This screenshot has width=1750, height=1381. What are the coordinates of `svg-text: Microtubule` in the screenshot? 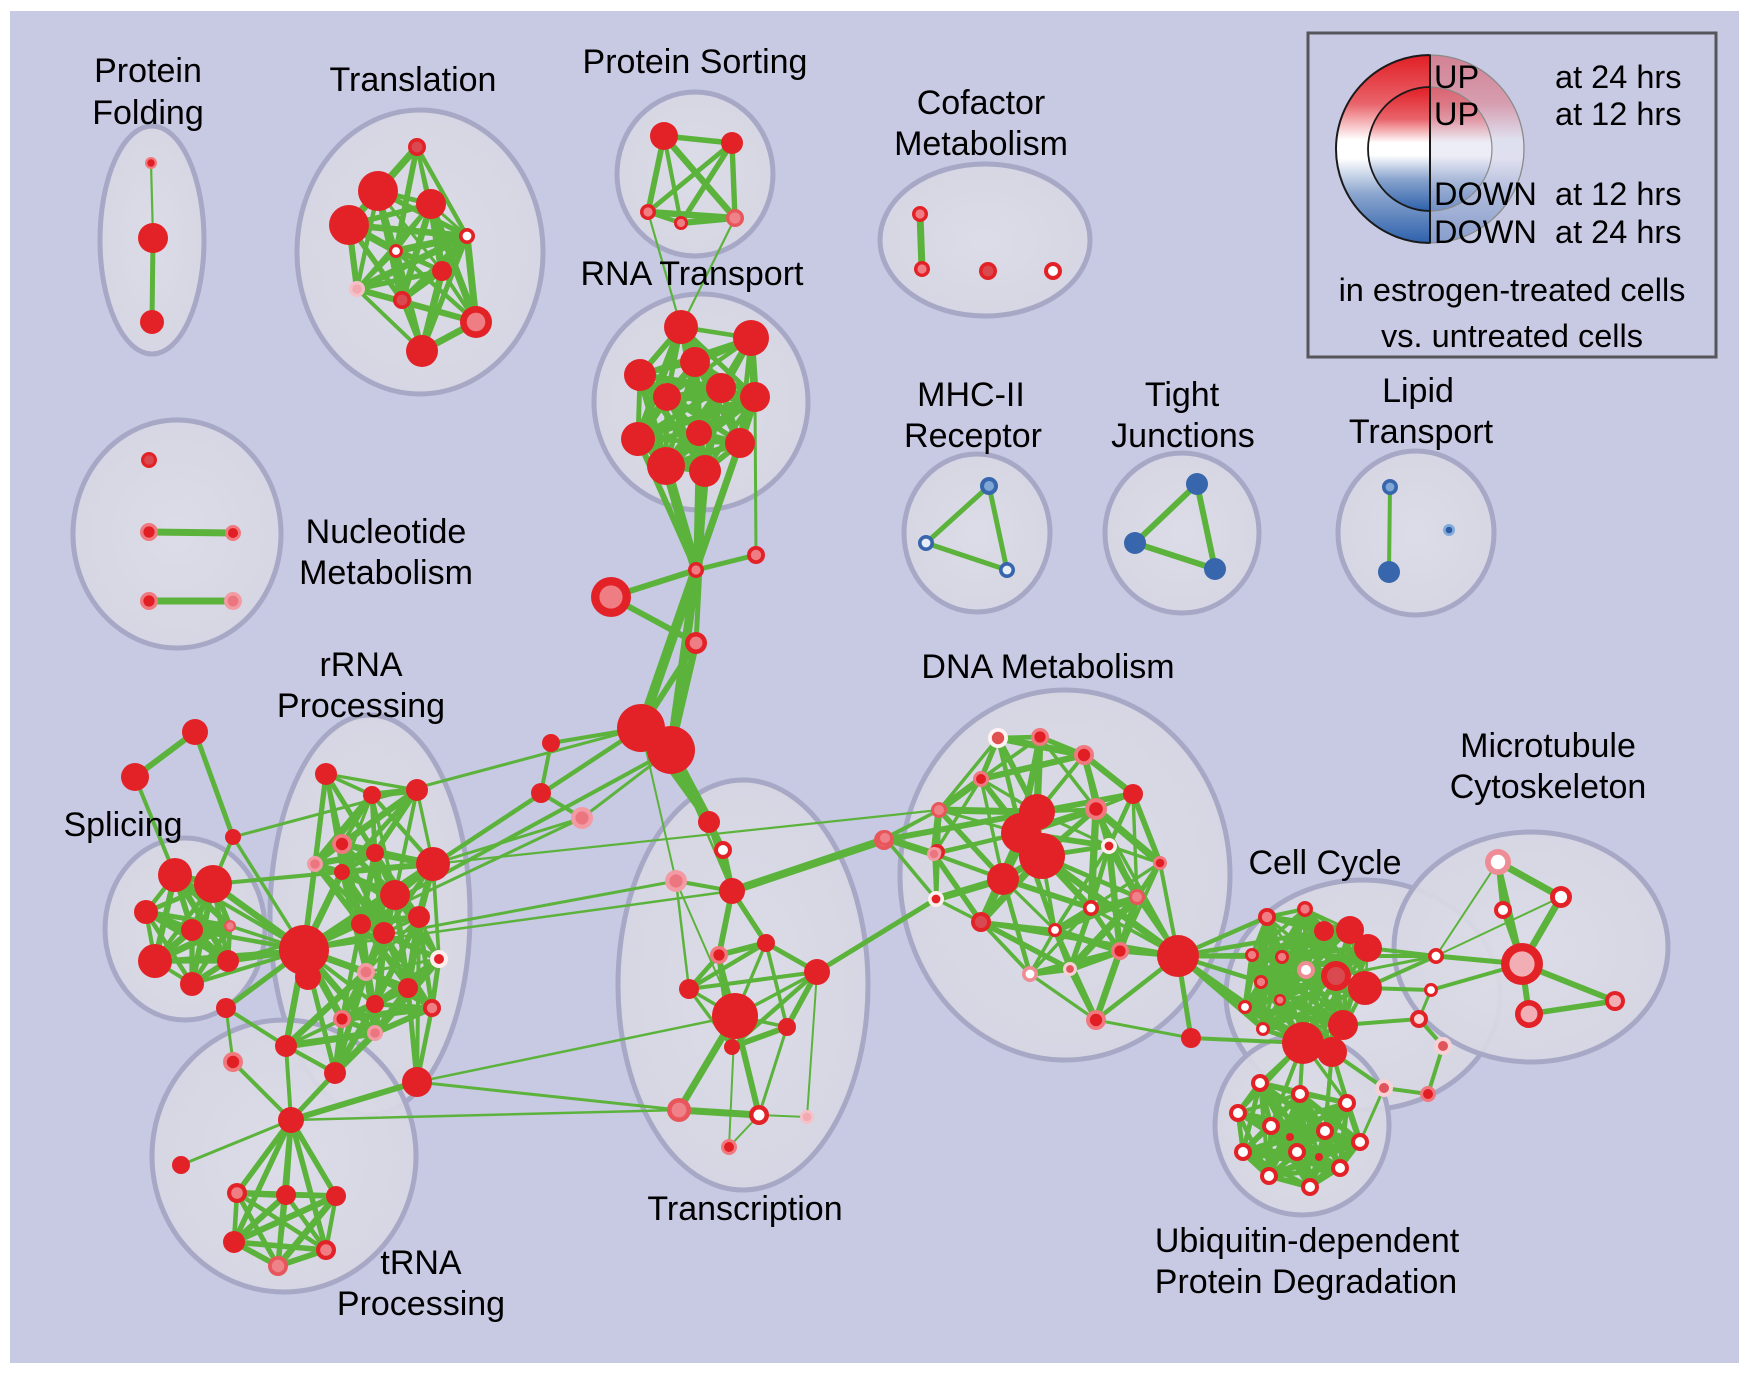 It's located at (1548, 746).